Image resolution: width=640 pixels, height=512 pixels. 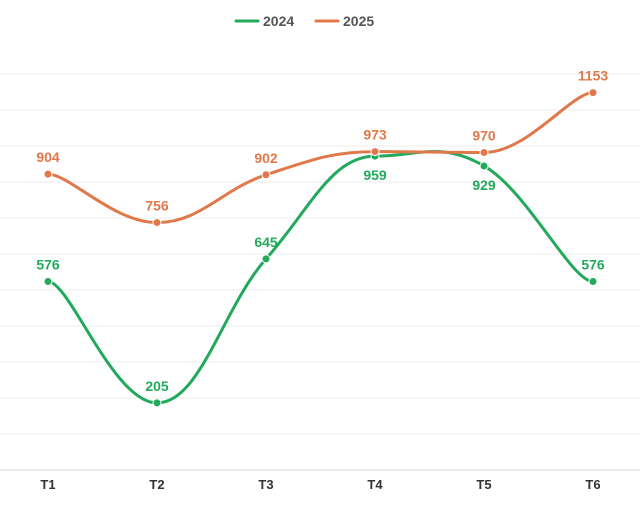 I want to click on data-label: 902, so click(x=266, y=158).